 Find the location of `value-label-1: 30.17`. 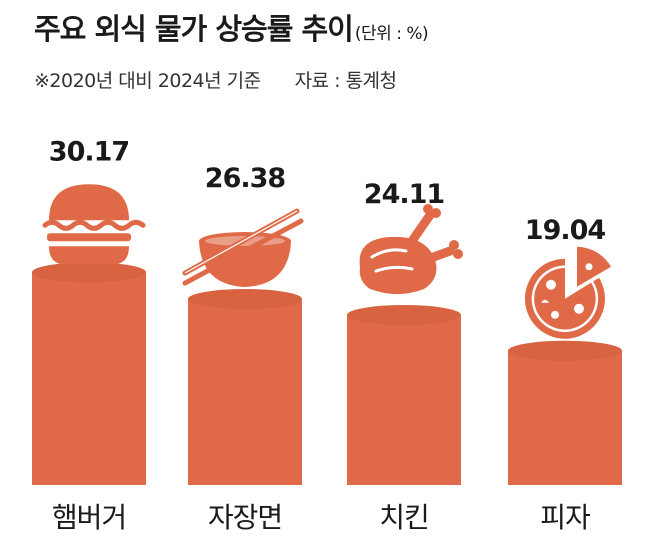

value-label-1: 30.17 is located at coordinates (89, 151).